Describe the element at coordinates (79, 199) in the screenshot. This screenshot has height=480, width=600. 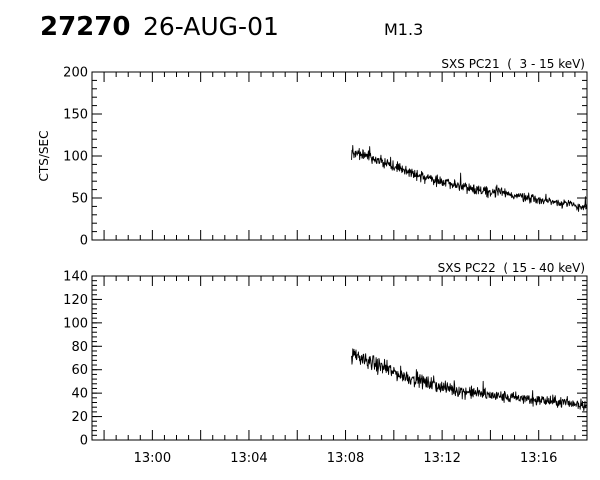
I see `y-tick-label: 50` at that location.